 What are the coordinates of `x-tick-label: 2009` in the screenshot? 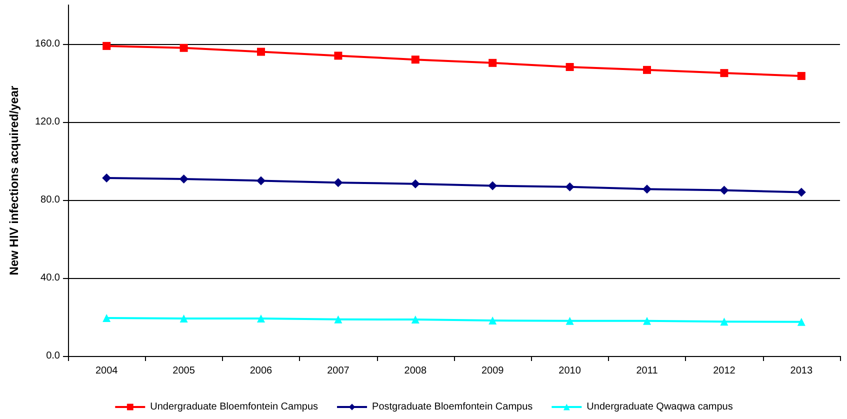 It's located at (492, 371).